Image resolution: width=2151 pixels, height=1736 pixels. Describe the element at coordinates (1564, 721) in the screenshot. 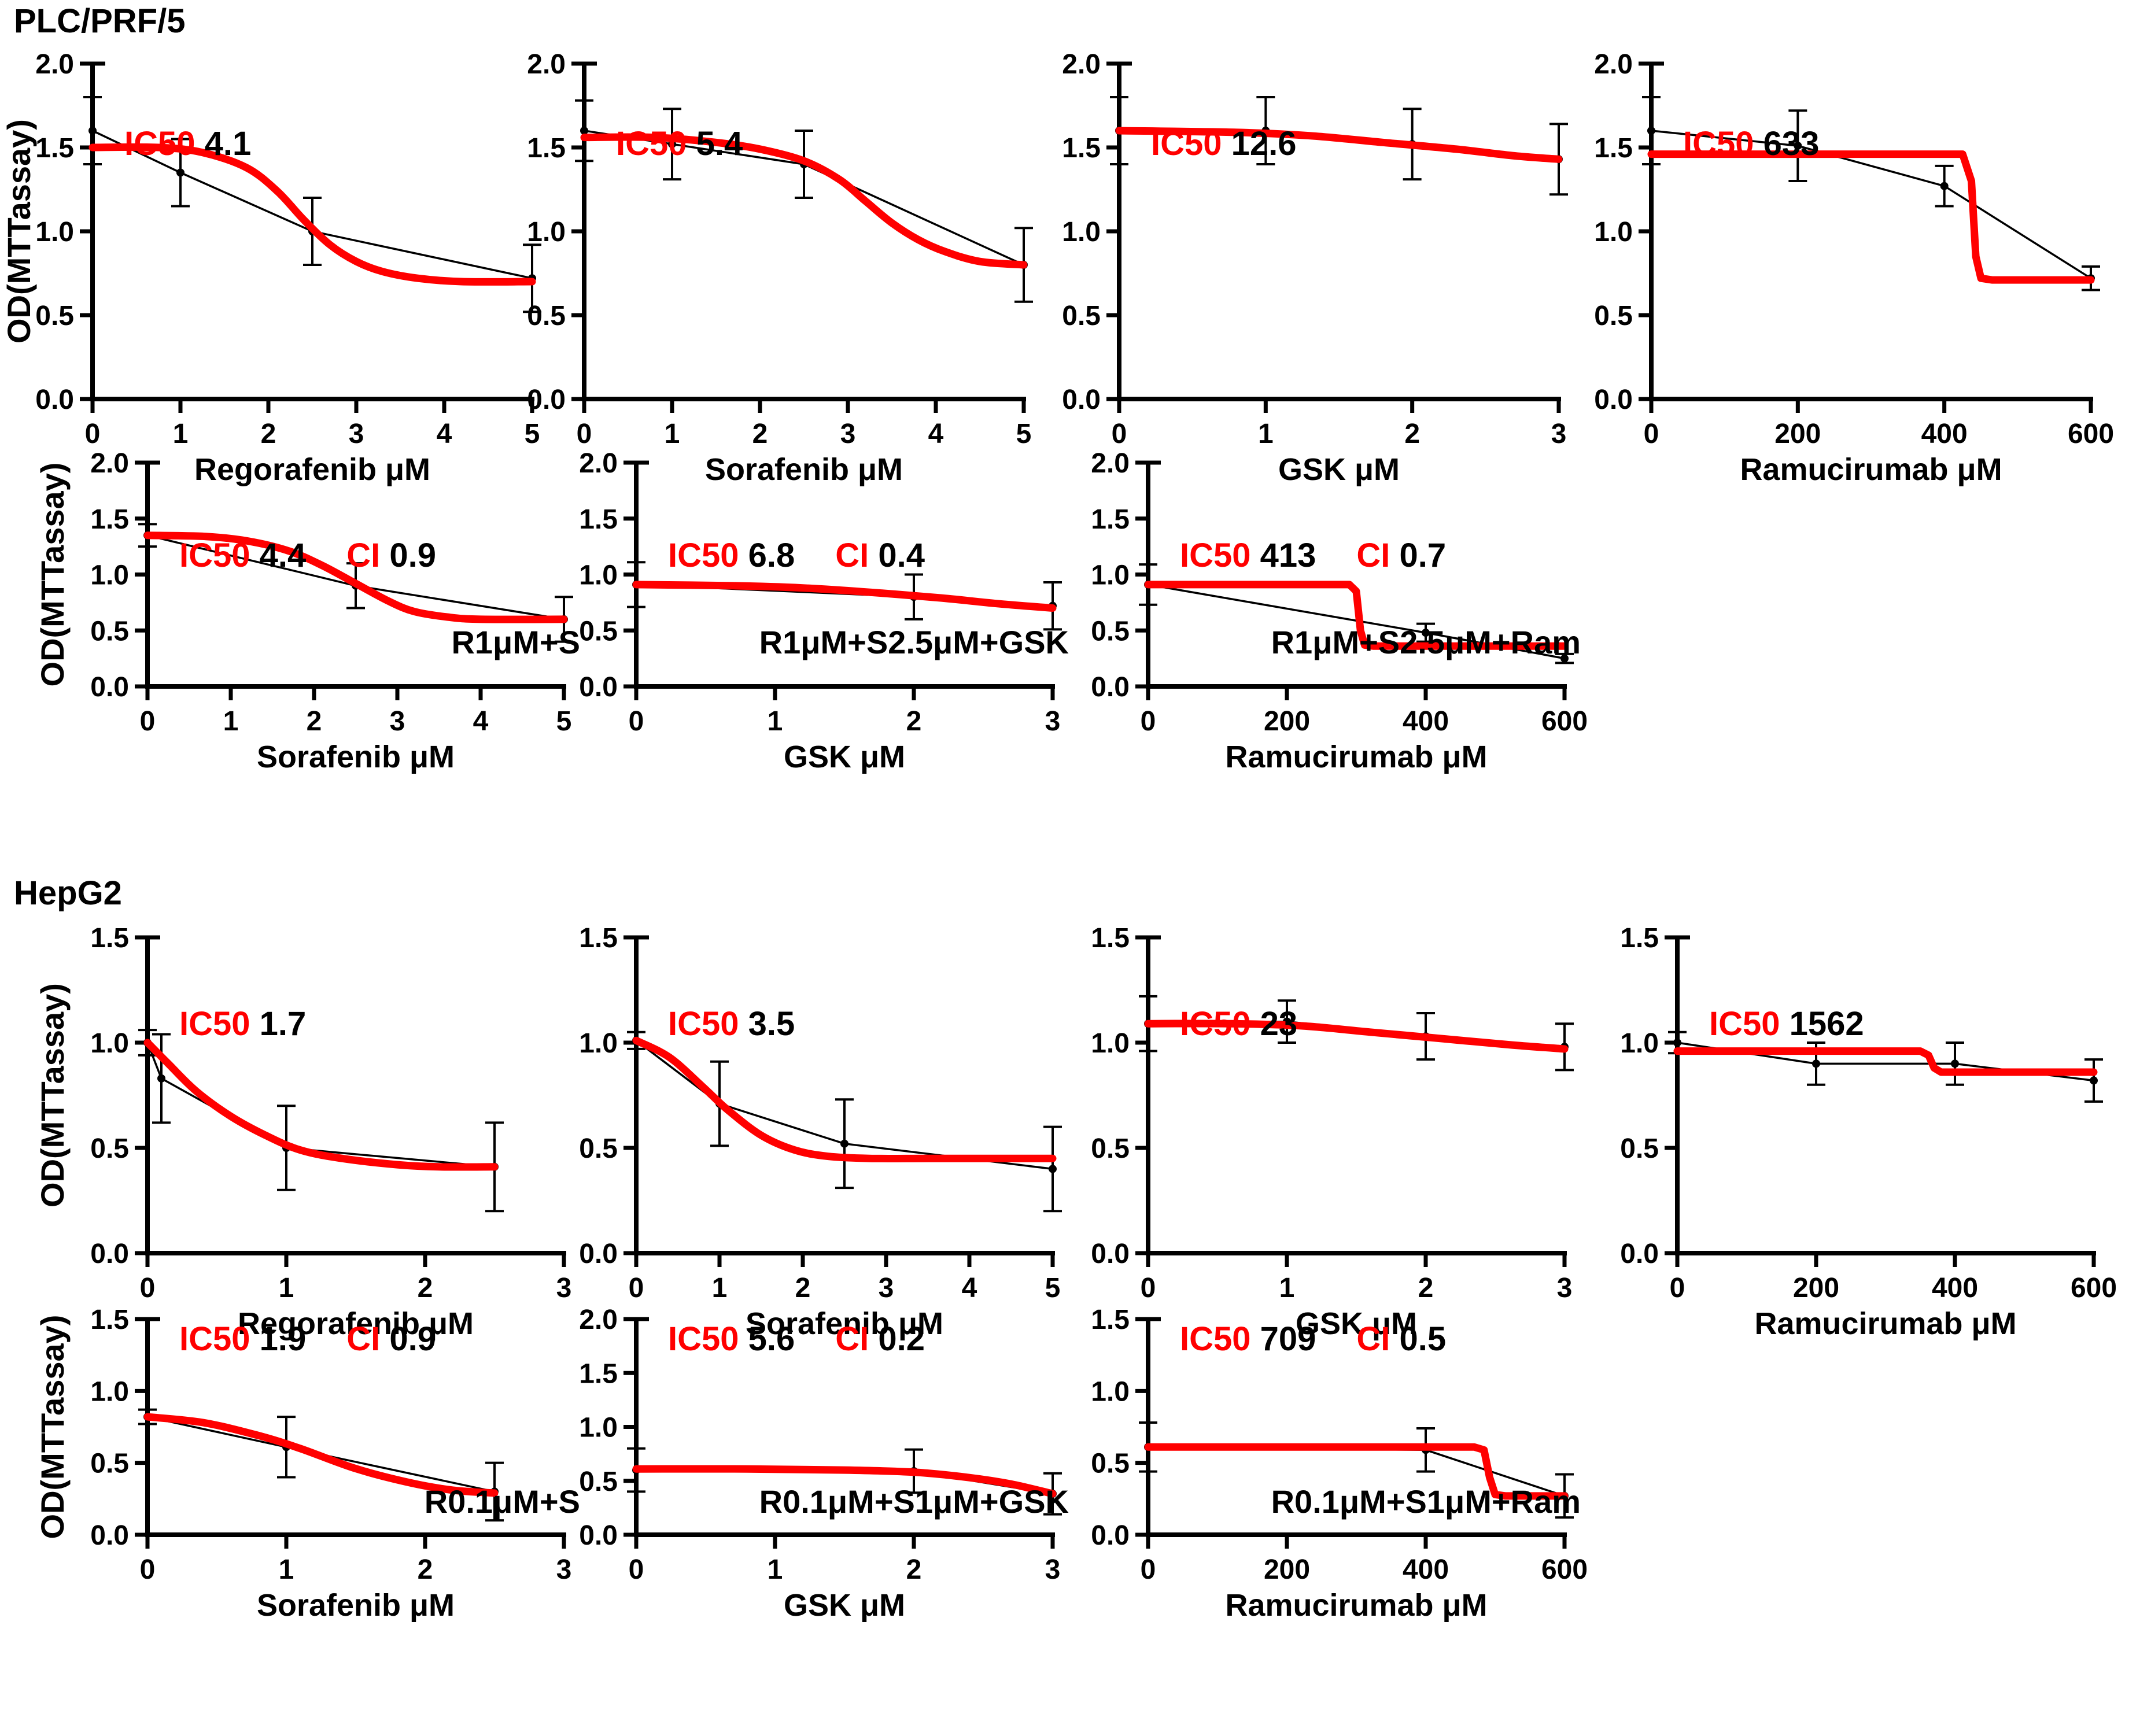

I see `x-tick-label: 600` at that location.